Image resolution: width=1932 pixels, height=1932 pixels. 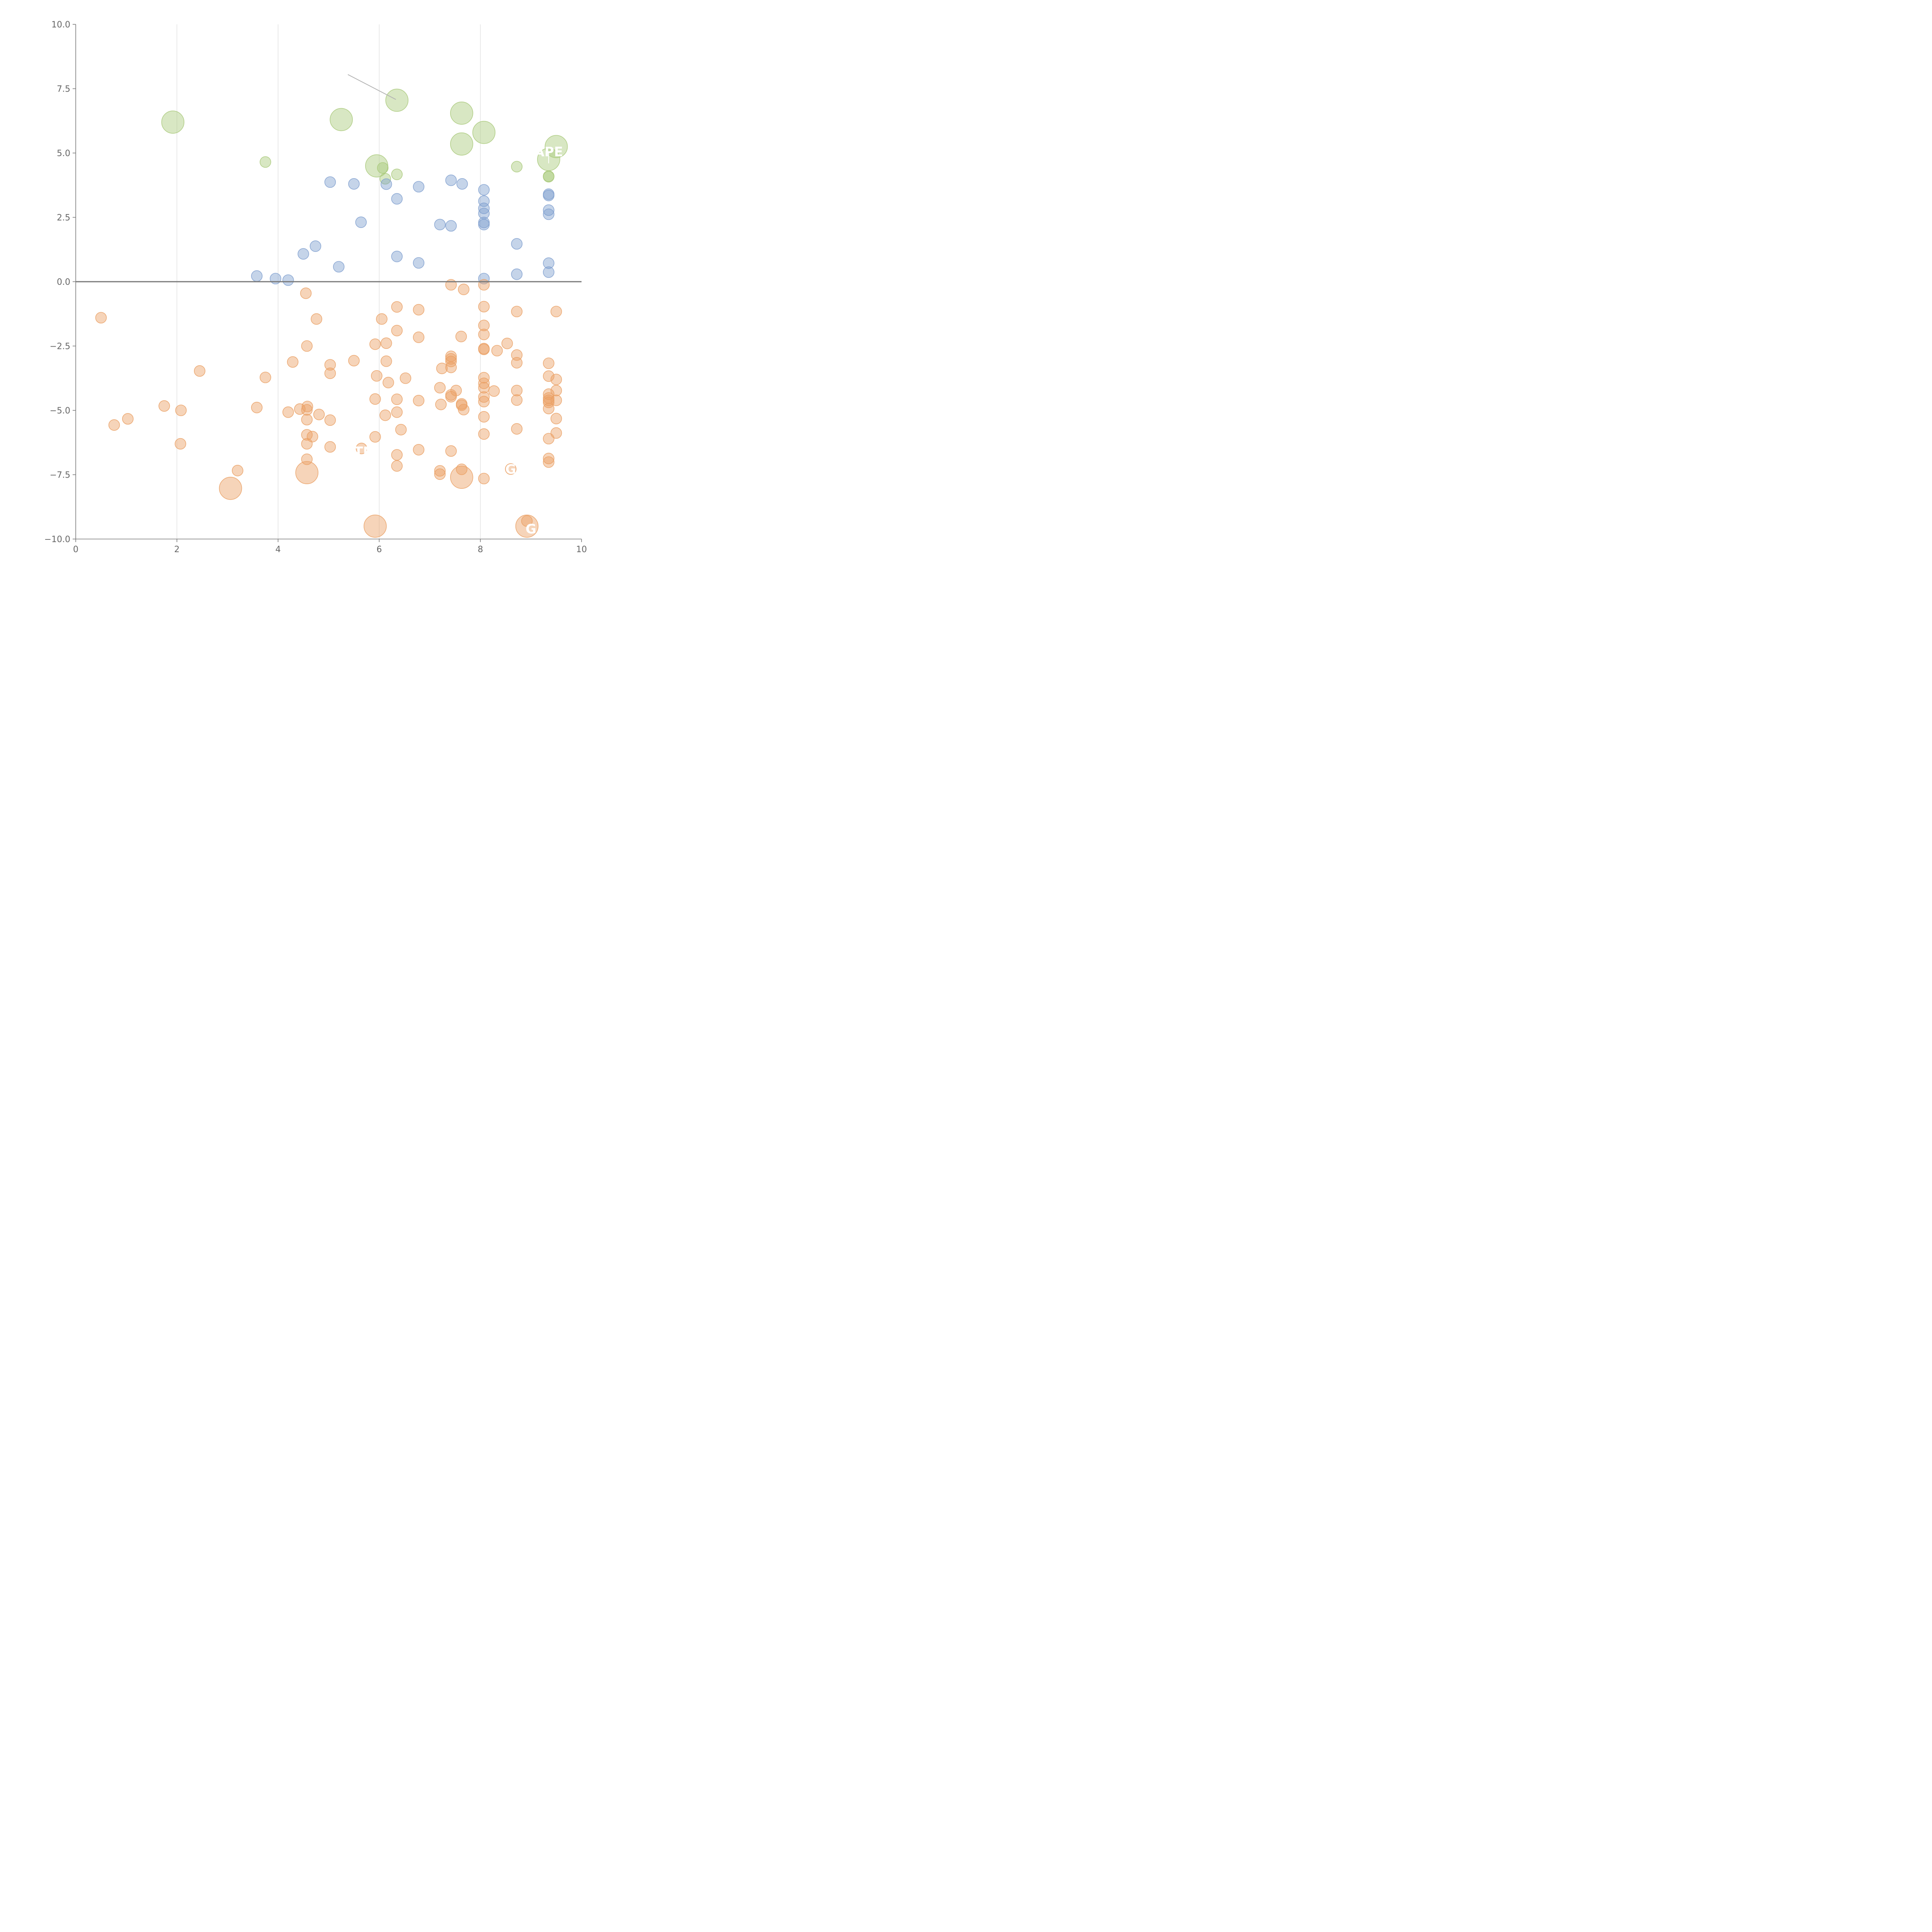 I want to click on x-tick-label: 8, so click(x=481, y=549).